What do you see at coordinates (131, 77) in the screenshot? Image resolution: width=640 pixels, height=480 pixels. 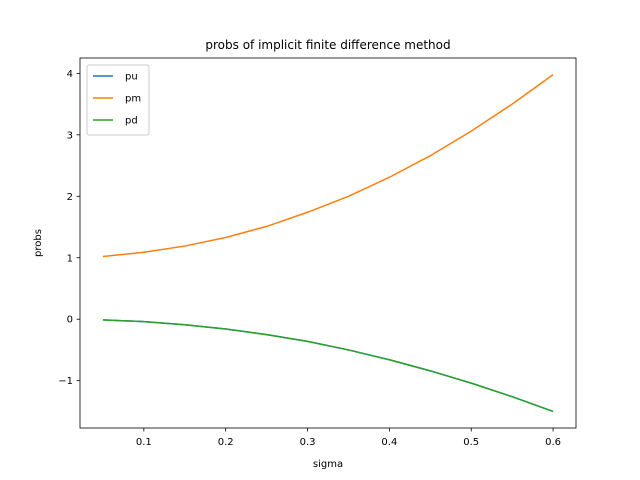 I see `legend-label-pu: pu` at bounding box center [131, 77].